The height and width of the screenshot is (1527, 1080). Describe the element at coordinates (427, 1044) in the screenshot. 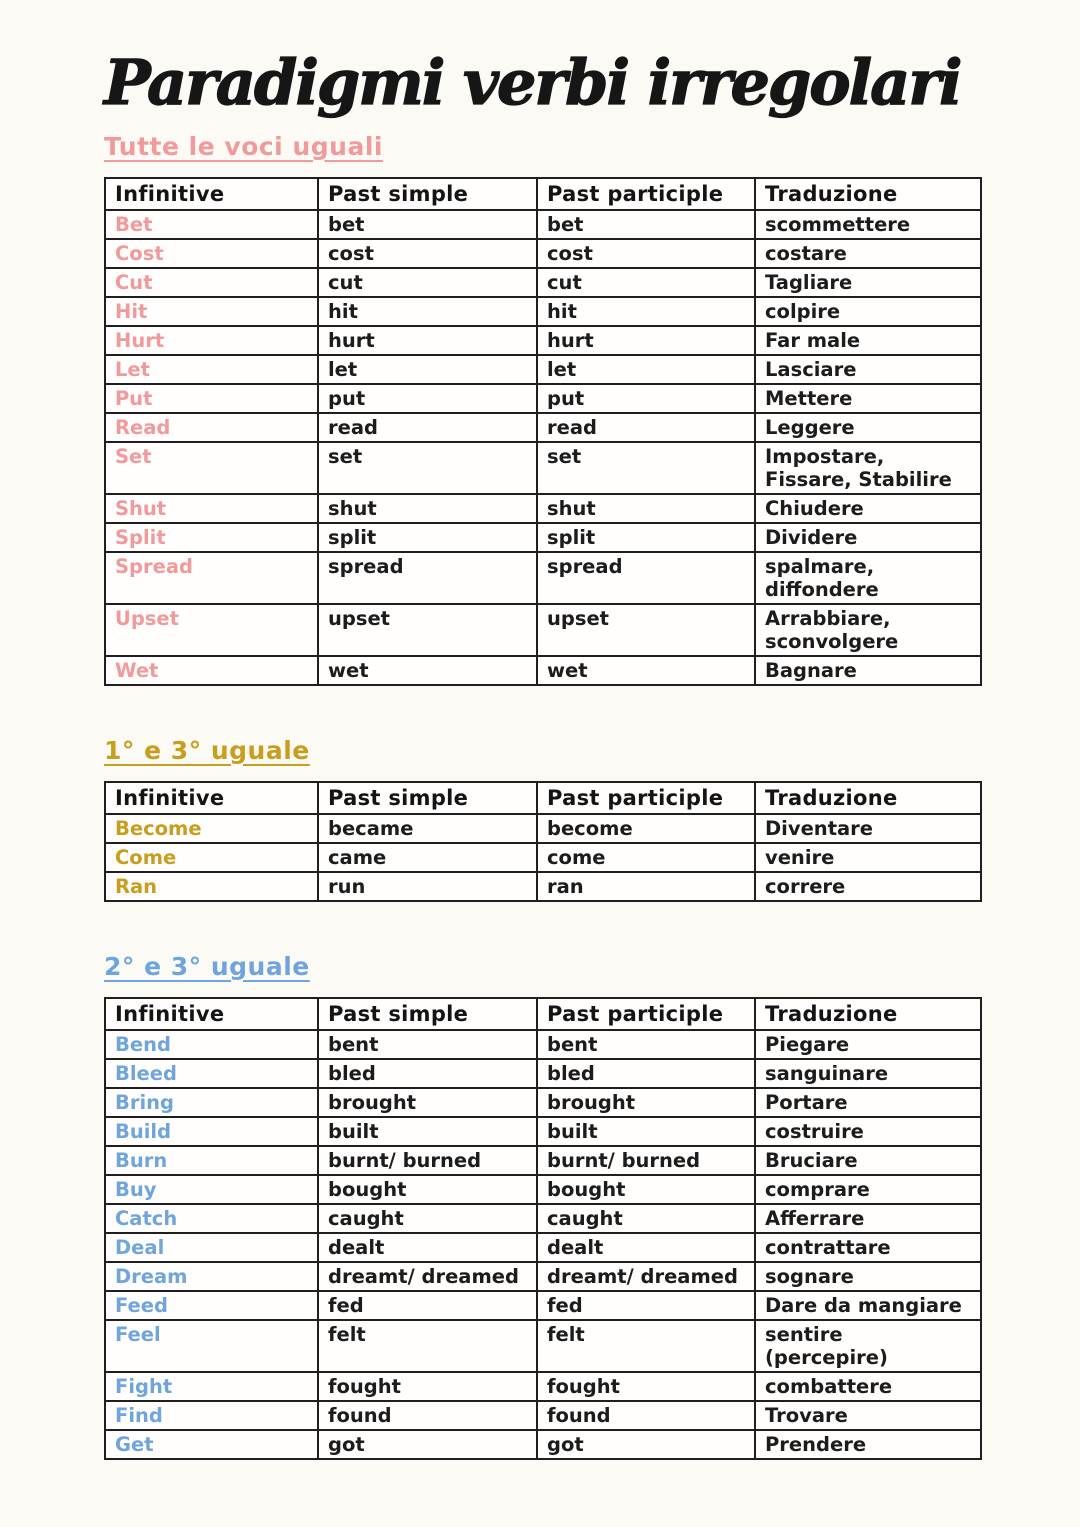

I see `past-simple-cell: bent` at that location.